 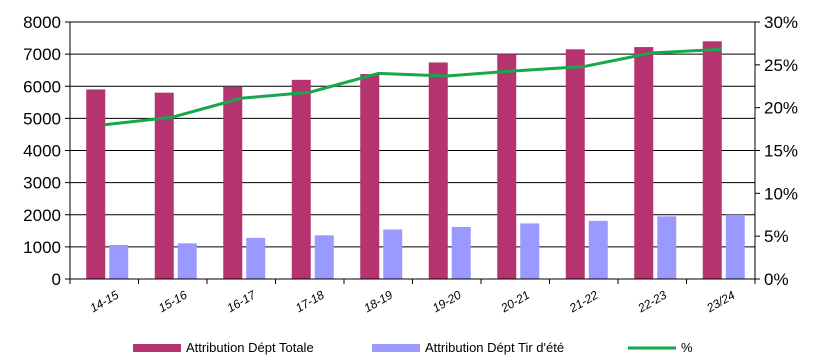 What do you see at coordinates (447, 302) in the screenshot?
I see `x-tick-label: 19-20` at bounding box center [447, 302].